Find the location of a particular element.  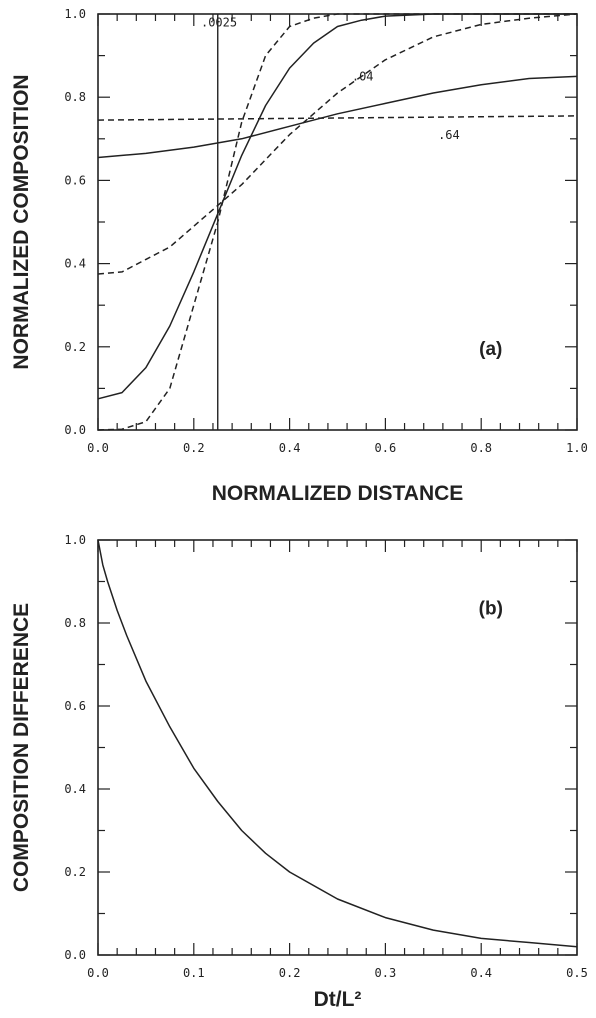

x-tick-label: 0.5 is located at coordinates (577, 973).